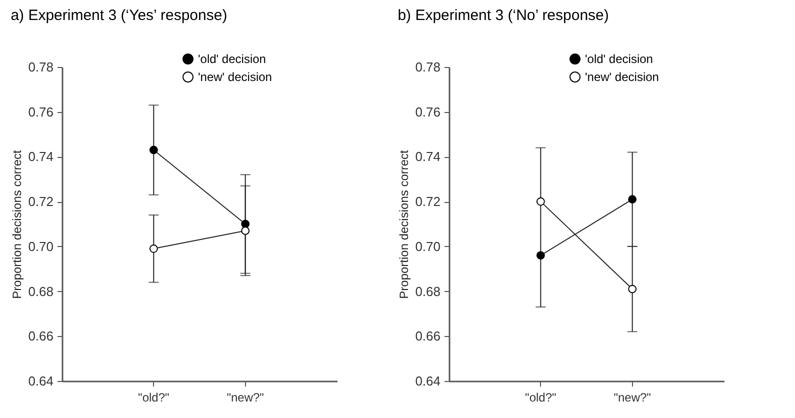  I want to click on chart-title: a) Experiment 3 (‘Yes’ response), so click(119, 15).